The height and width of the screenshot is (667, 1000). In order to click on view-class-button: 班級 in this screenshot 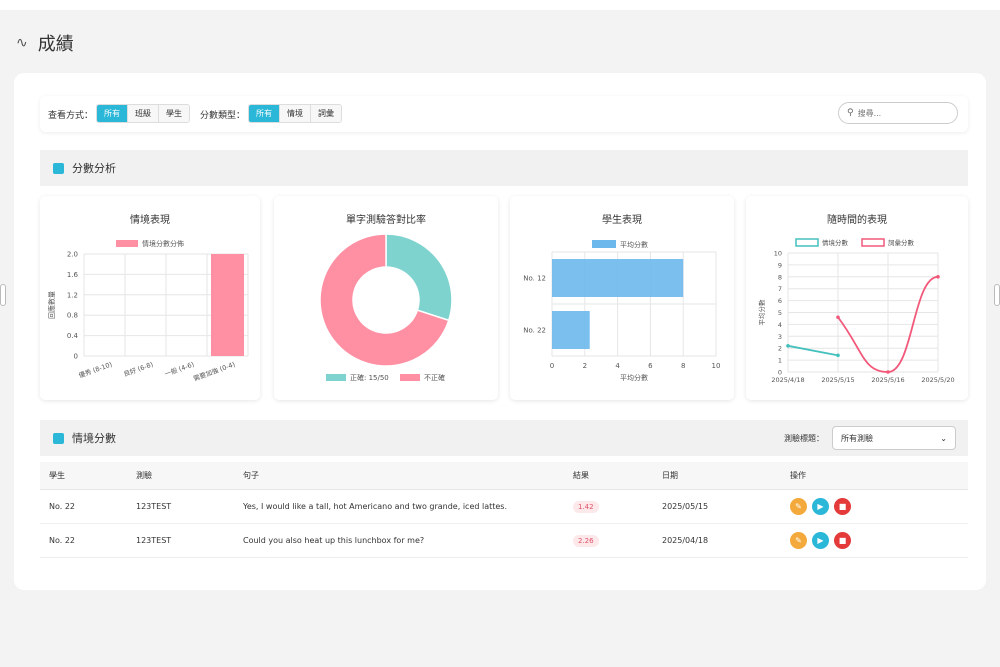, I will do `click(143, 113)`.